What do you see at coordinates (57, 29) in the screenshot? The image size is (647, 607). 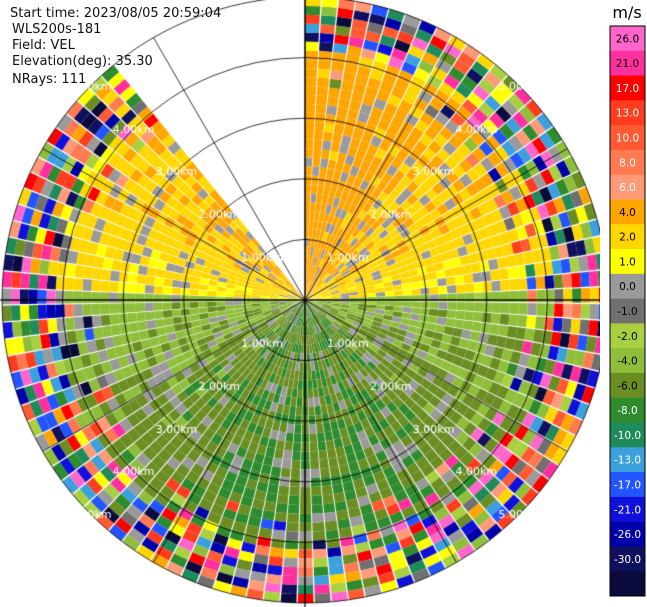 I see `station-label: WLS200s-181` at bounding box center [57, 29].